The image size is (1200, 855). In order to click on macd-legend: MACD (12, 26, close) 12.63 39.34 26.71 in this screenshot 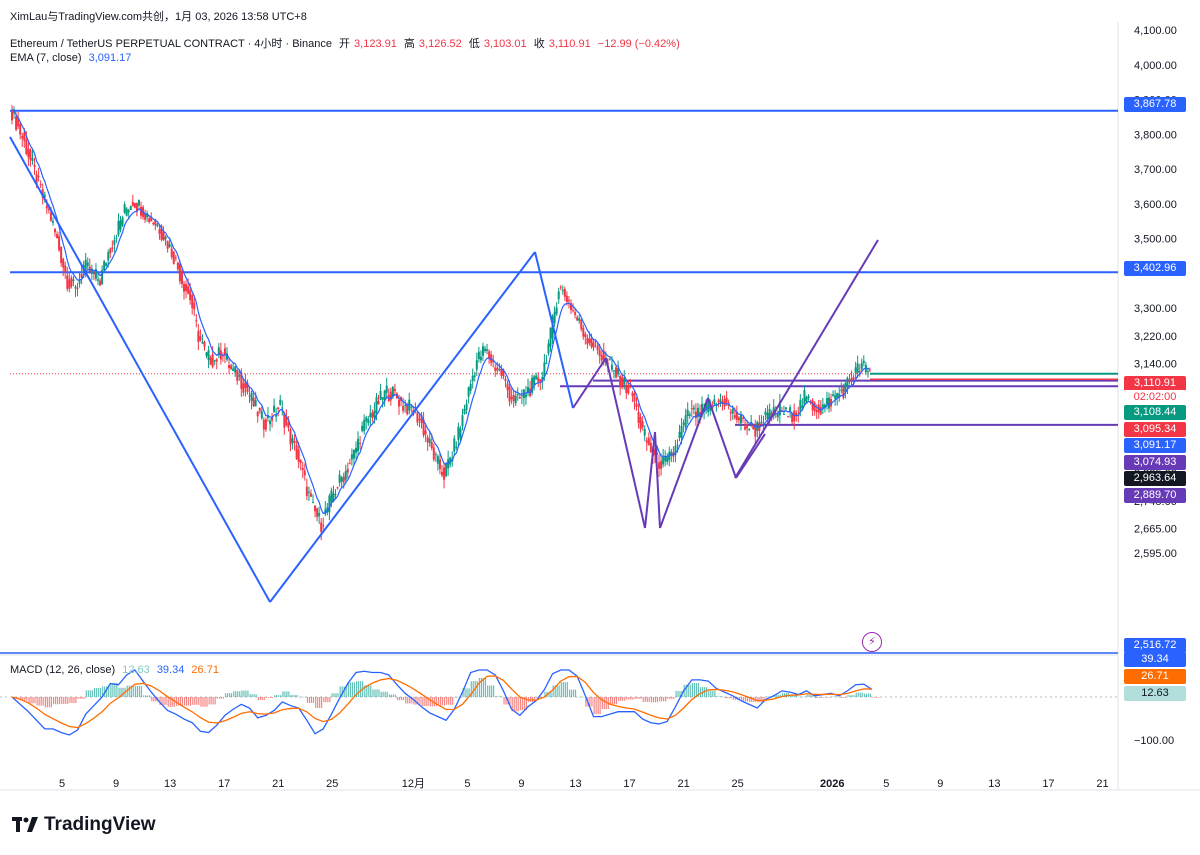, I will do `click(116, 670)`.